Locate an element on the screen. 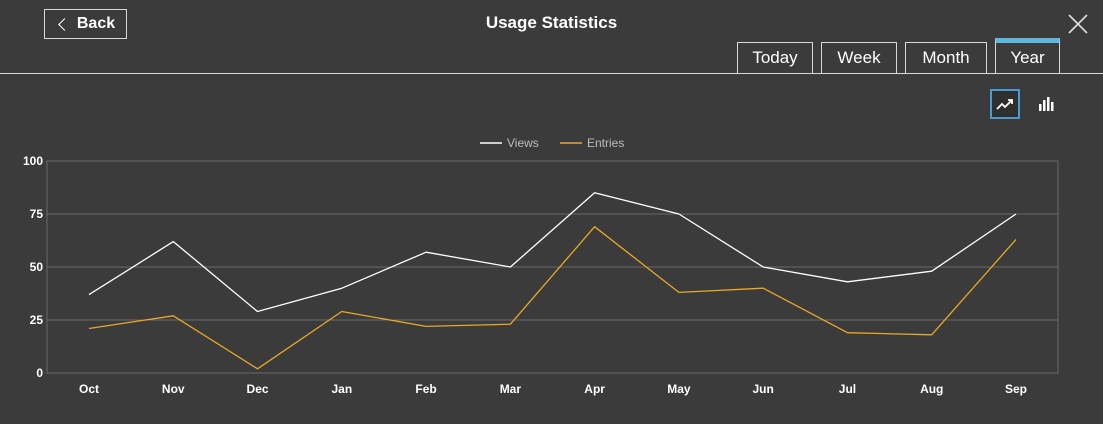 The width and height of the screenshot is (1103, 424). tab-week: Week is located at coordinates (859, 57).